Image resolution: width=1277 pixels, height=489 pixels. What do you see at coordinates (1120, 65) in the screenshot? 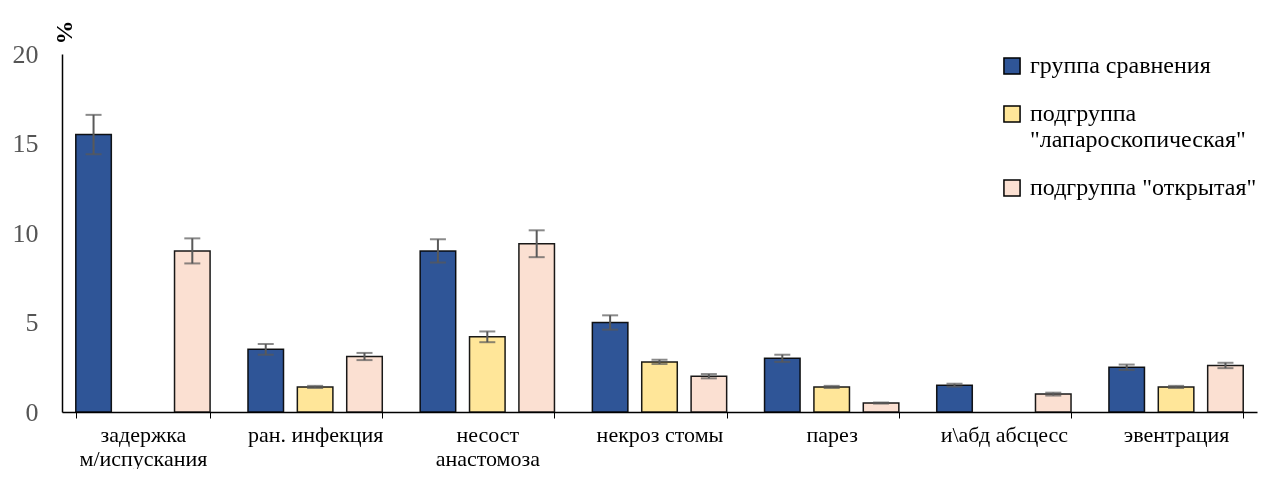
I see `legend-label: группа сравнения` at bounding box center [1120, 65].